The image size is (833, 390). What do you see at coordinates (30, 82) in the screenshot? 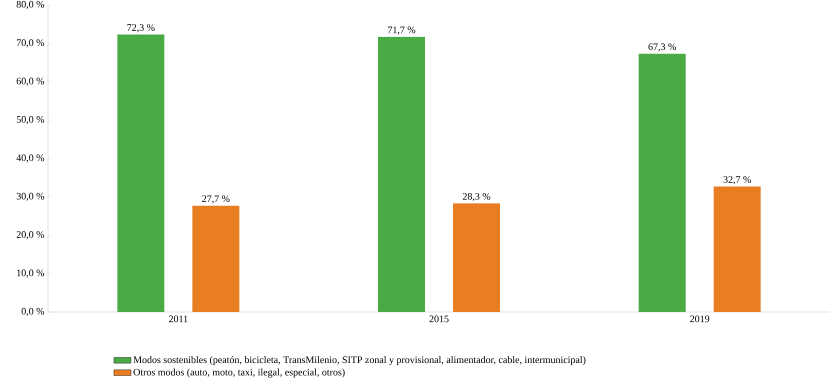
I see `y-tick-label: 60,0 %` at bounding box center [30, 82].